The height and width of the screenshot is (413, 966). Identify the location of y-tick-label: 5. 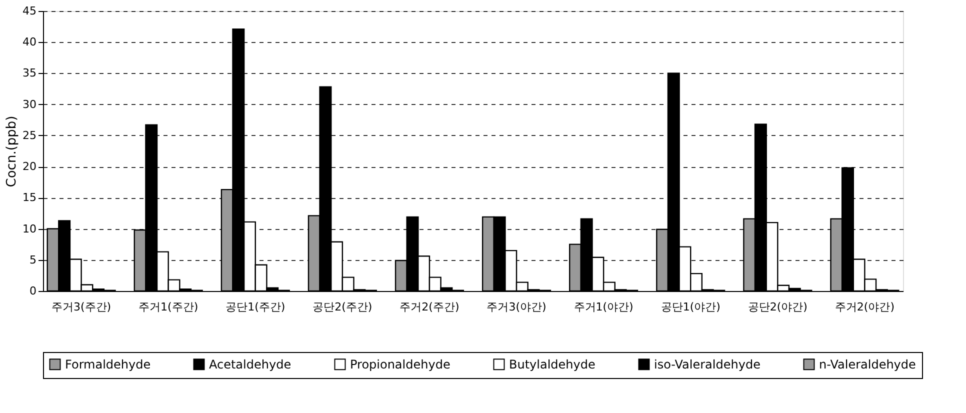
(33, 259).